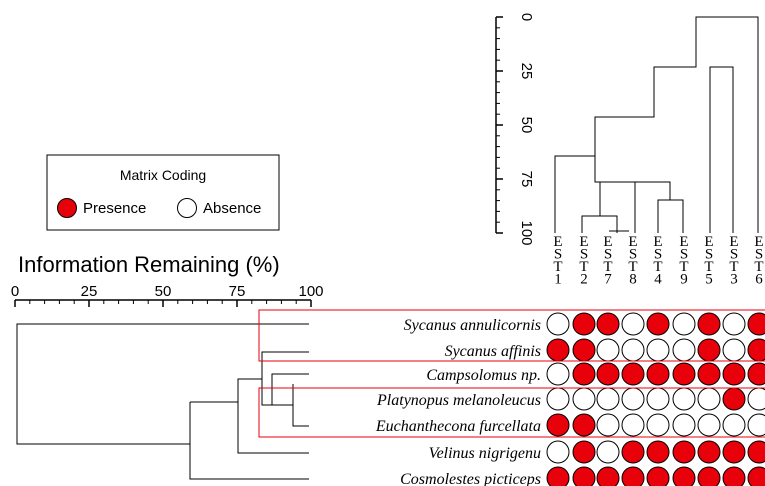 The height and width of the screenshot is (486, 765). I want to click on column-header-char: 6, so click(759, 280).